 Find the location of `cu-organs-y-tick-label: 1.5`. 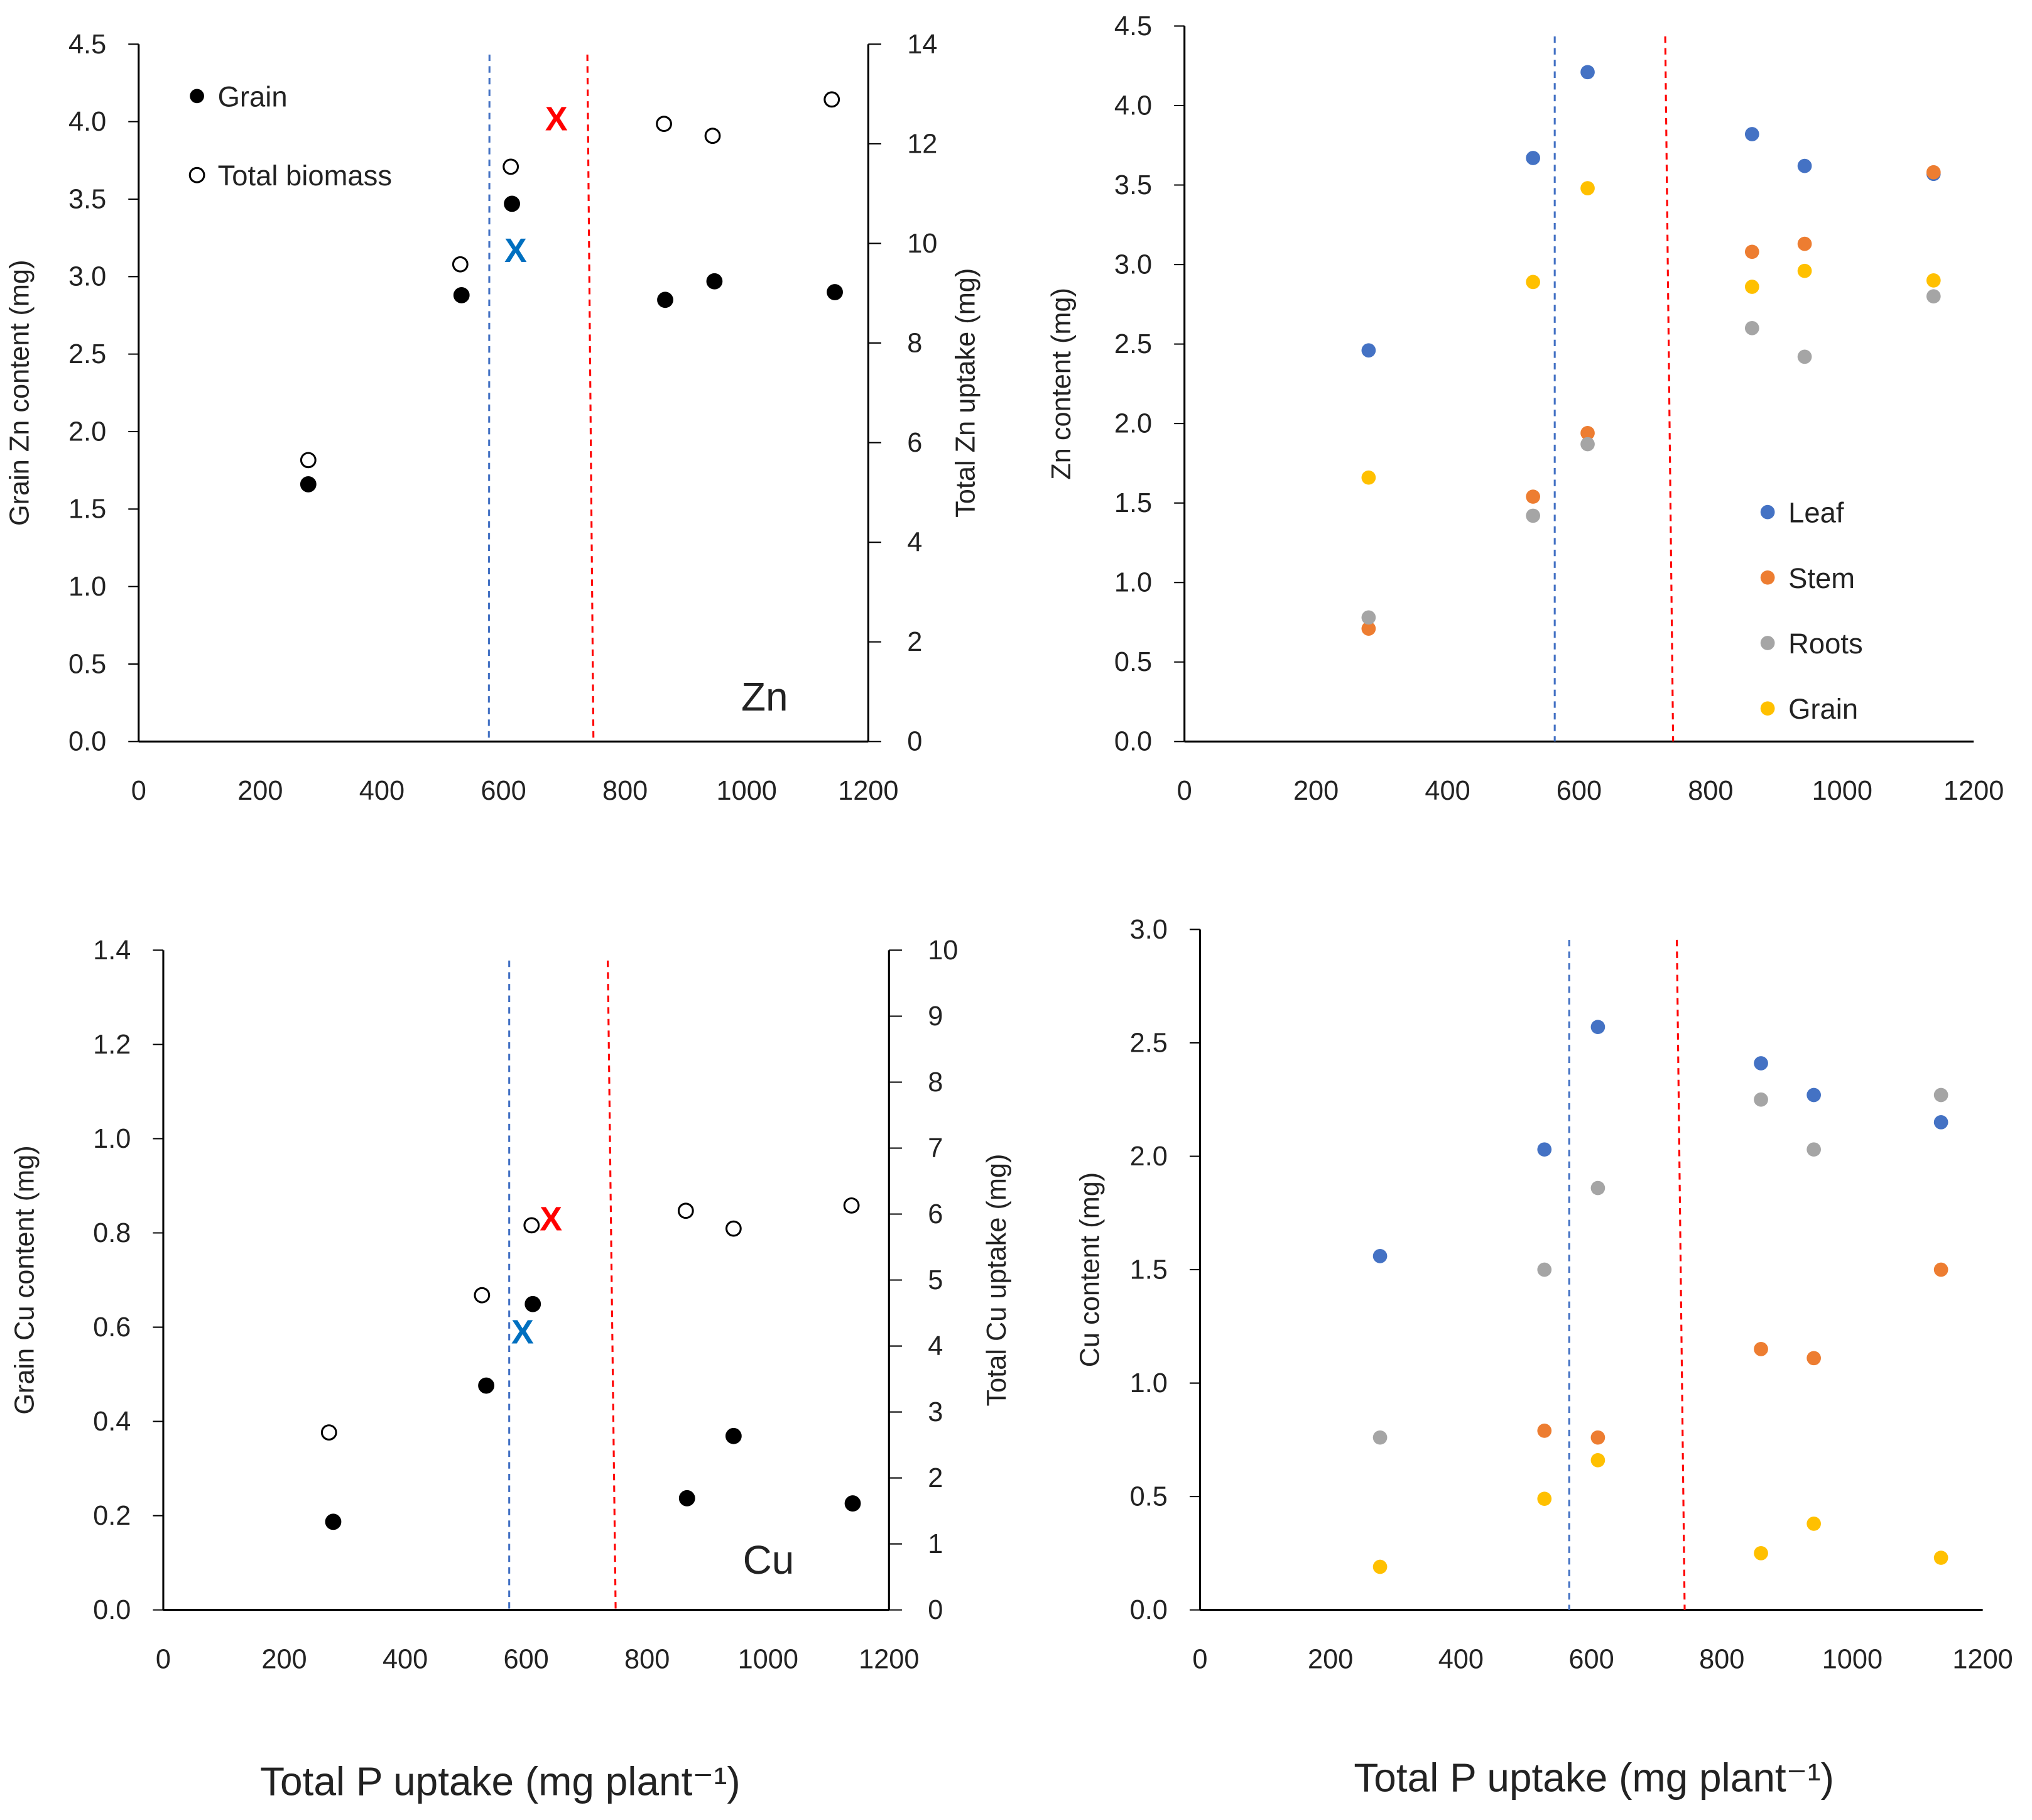

cu-organs-y-tick-label: 1.5 is located at coordinates (1149, 1270).